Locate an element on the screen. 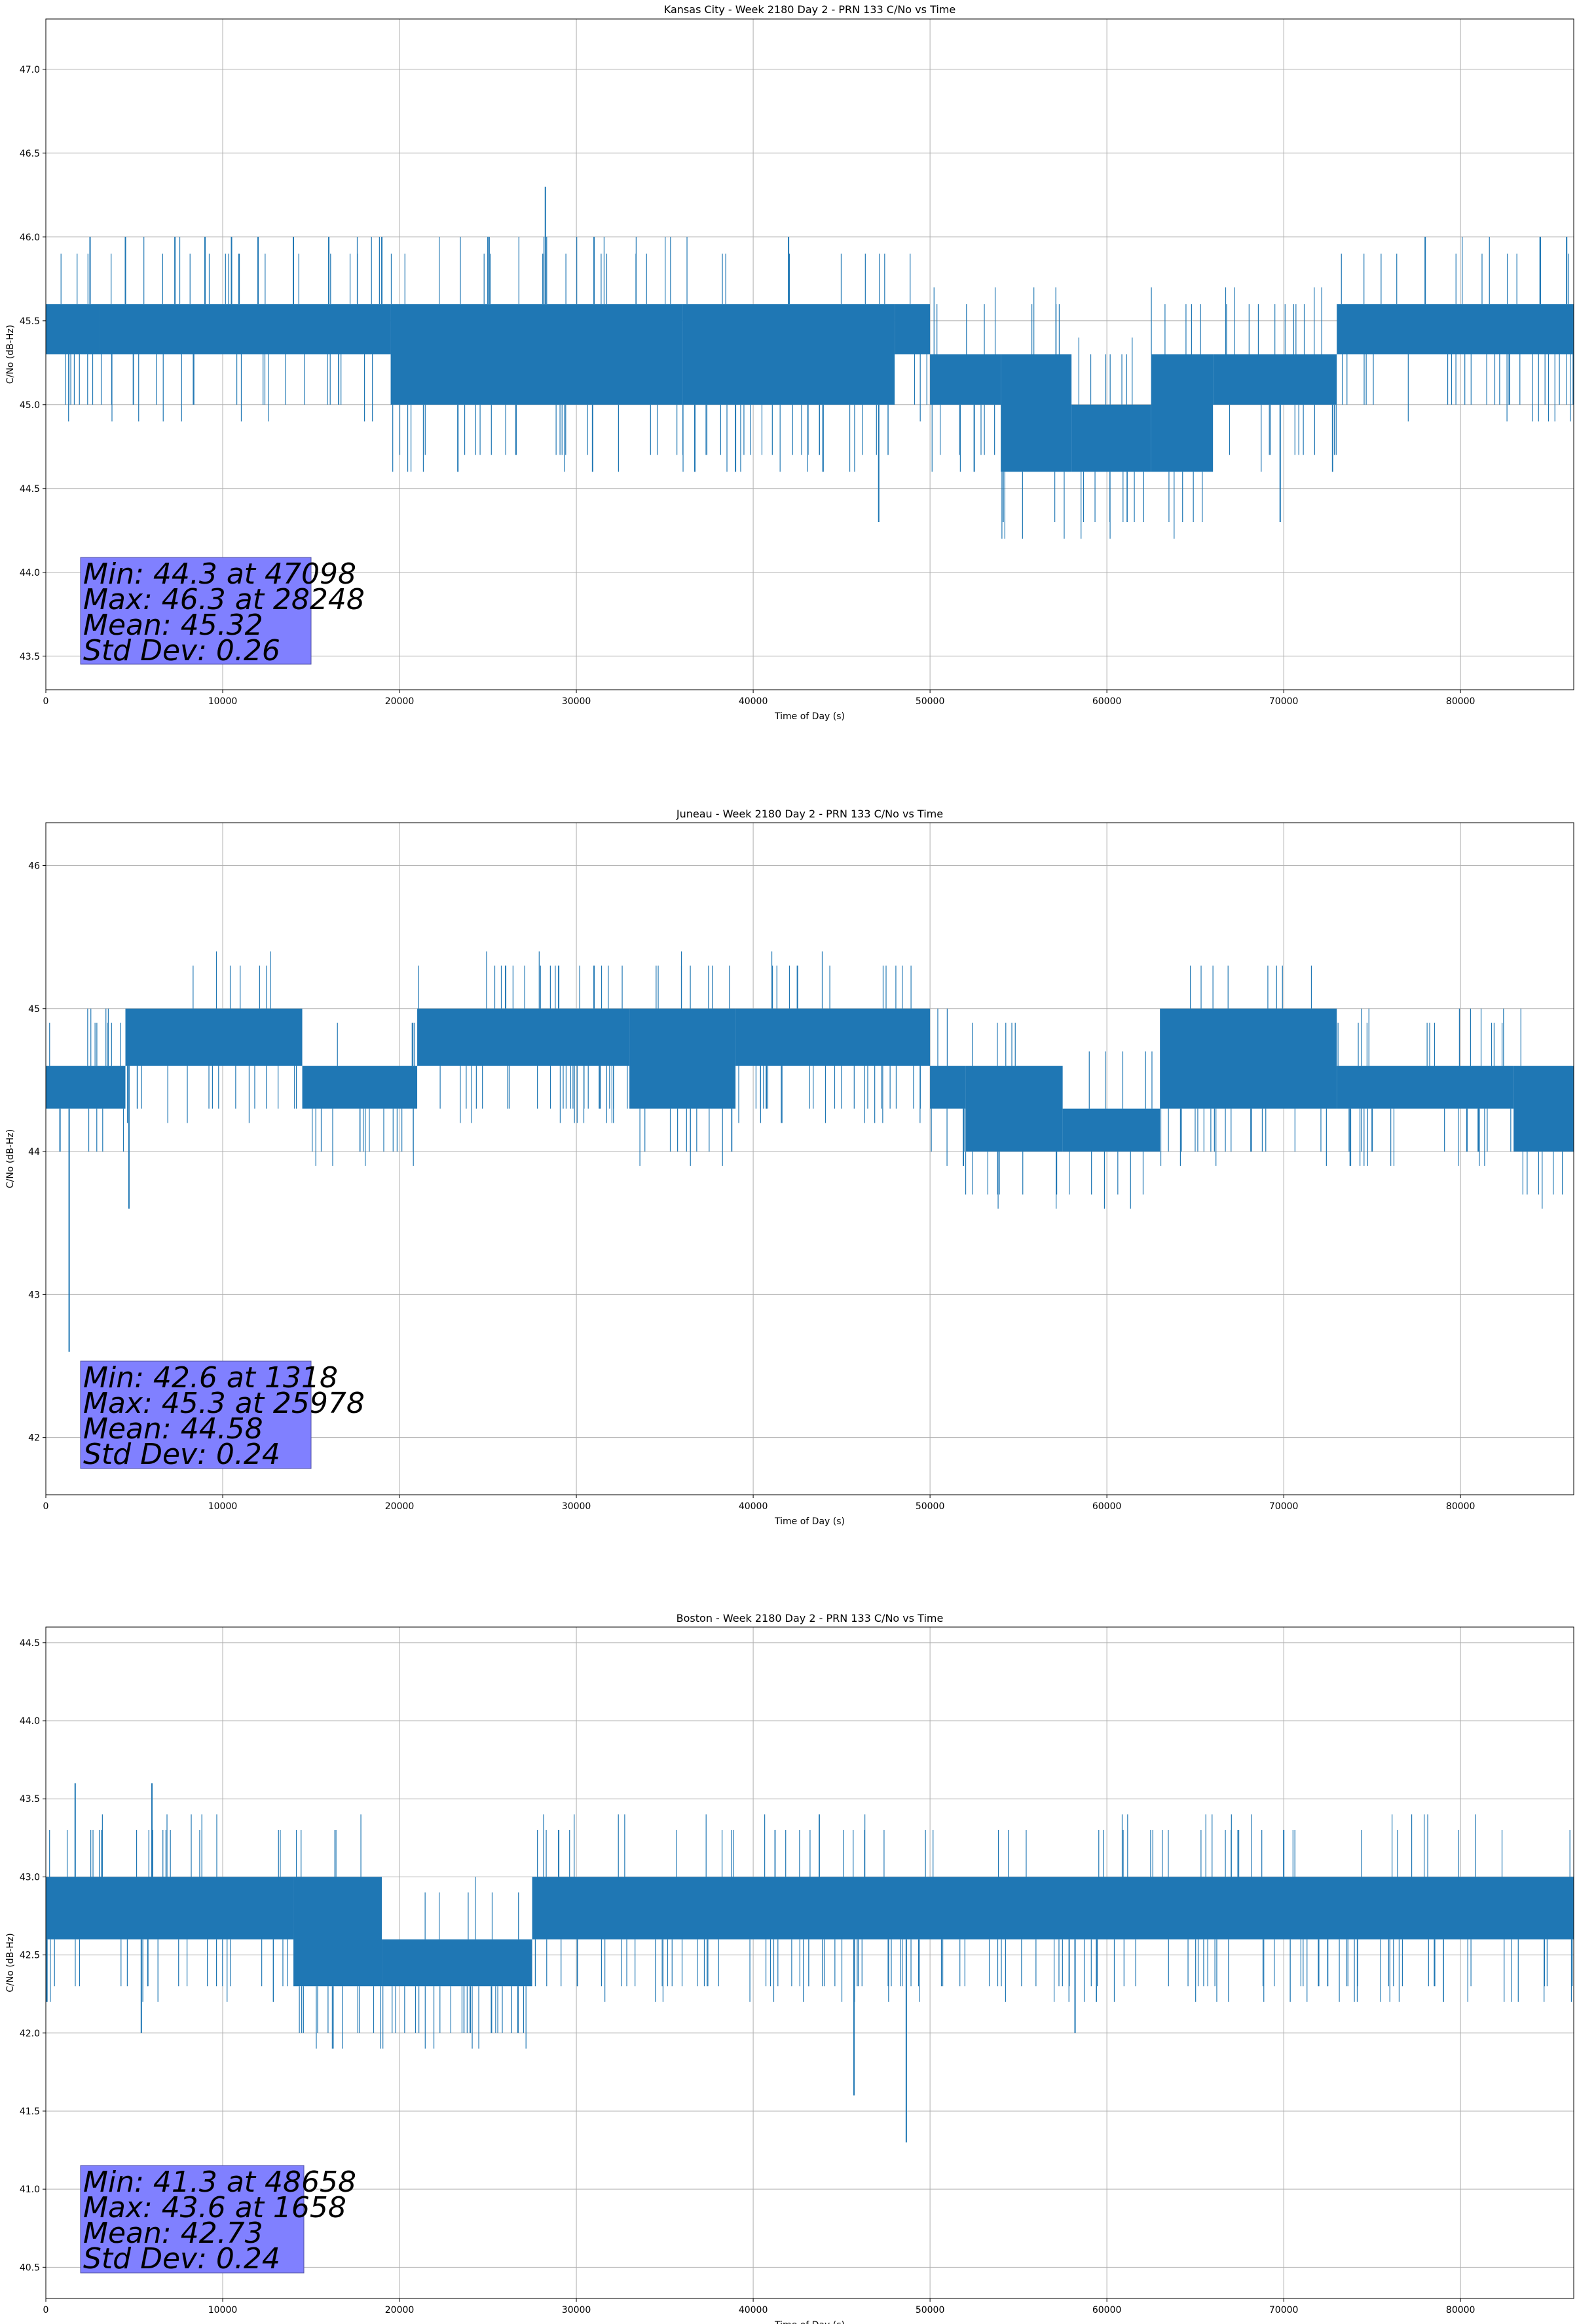 The image size is (1577, 2324). y-tick-label: 43 is located at coordinates (34, 1295).